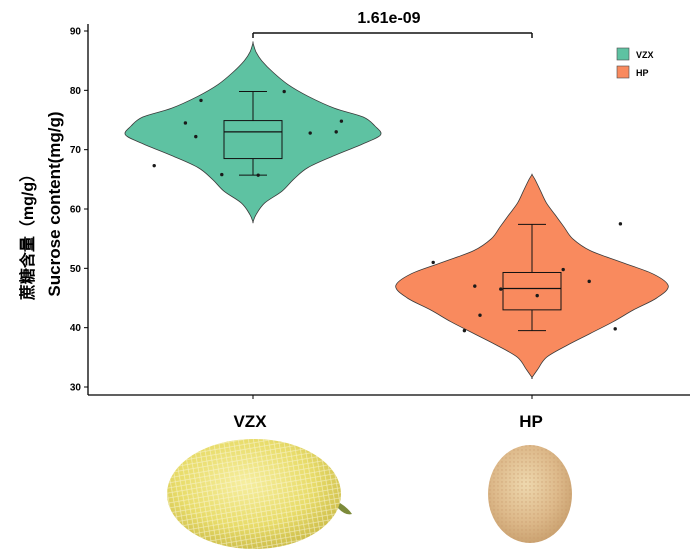 The width and height of the screenshot is (700, 560). Describe the element at coordinates (388, 18) in the screenshot. I see `significance-label: 1.61e-09` at that location.